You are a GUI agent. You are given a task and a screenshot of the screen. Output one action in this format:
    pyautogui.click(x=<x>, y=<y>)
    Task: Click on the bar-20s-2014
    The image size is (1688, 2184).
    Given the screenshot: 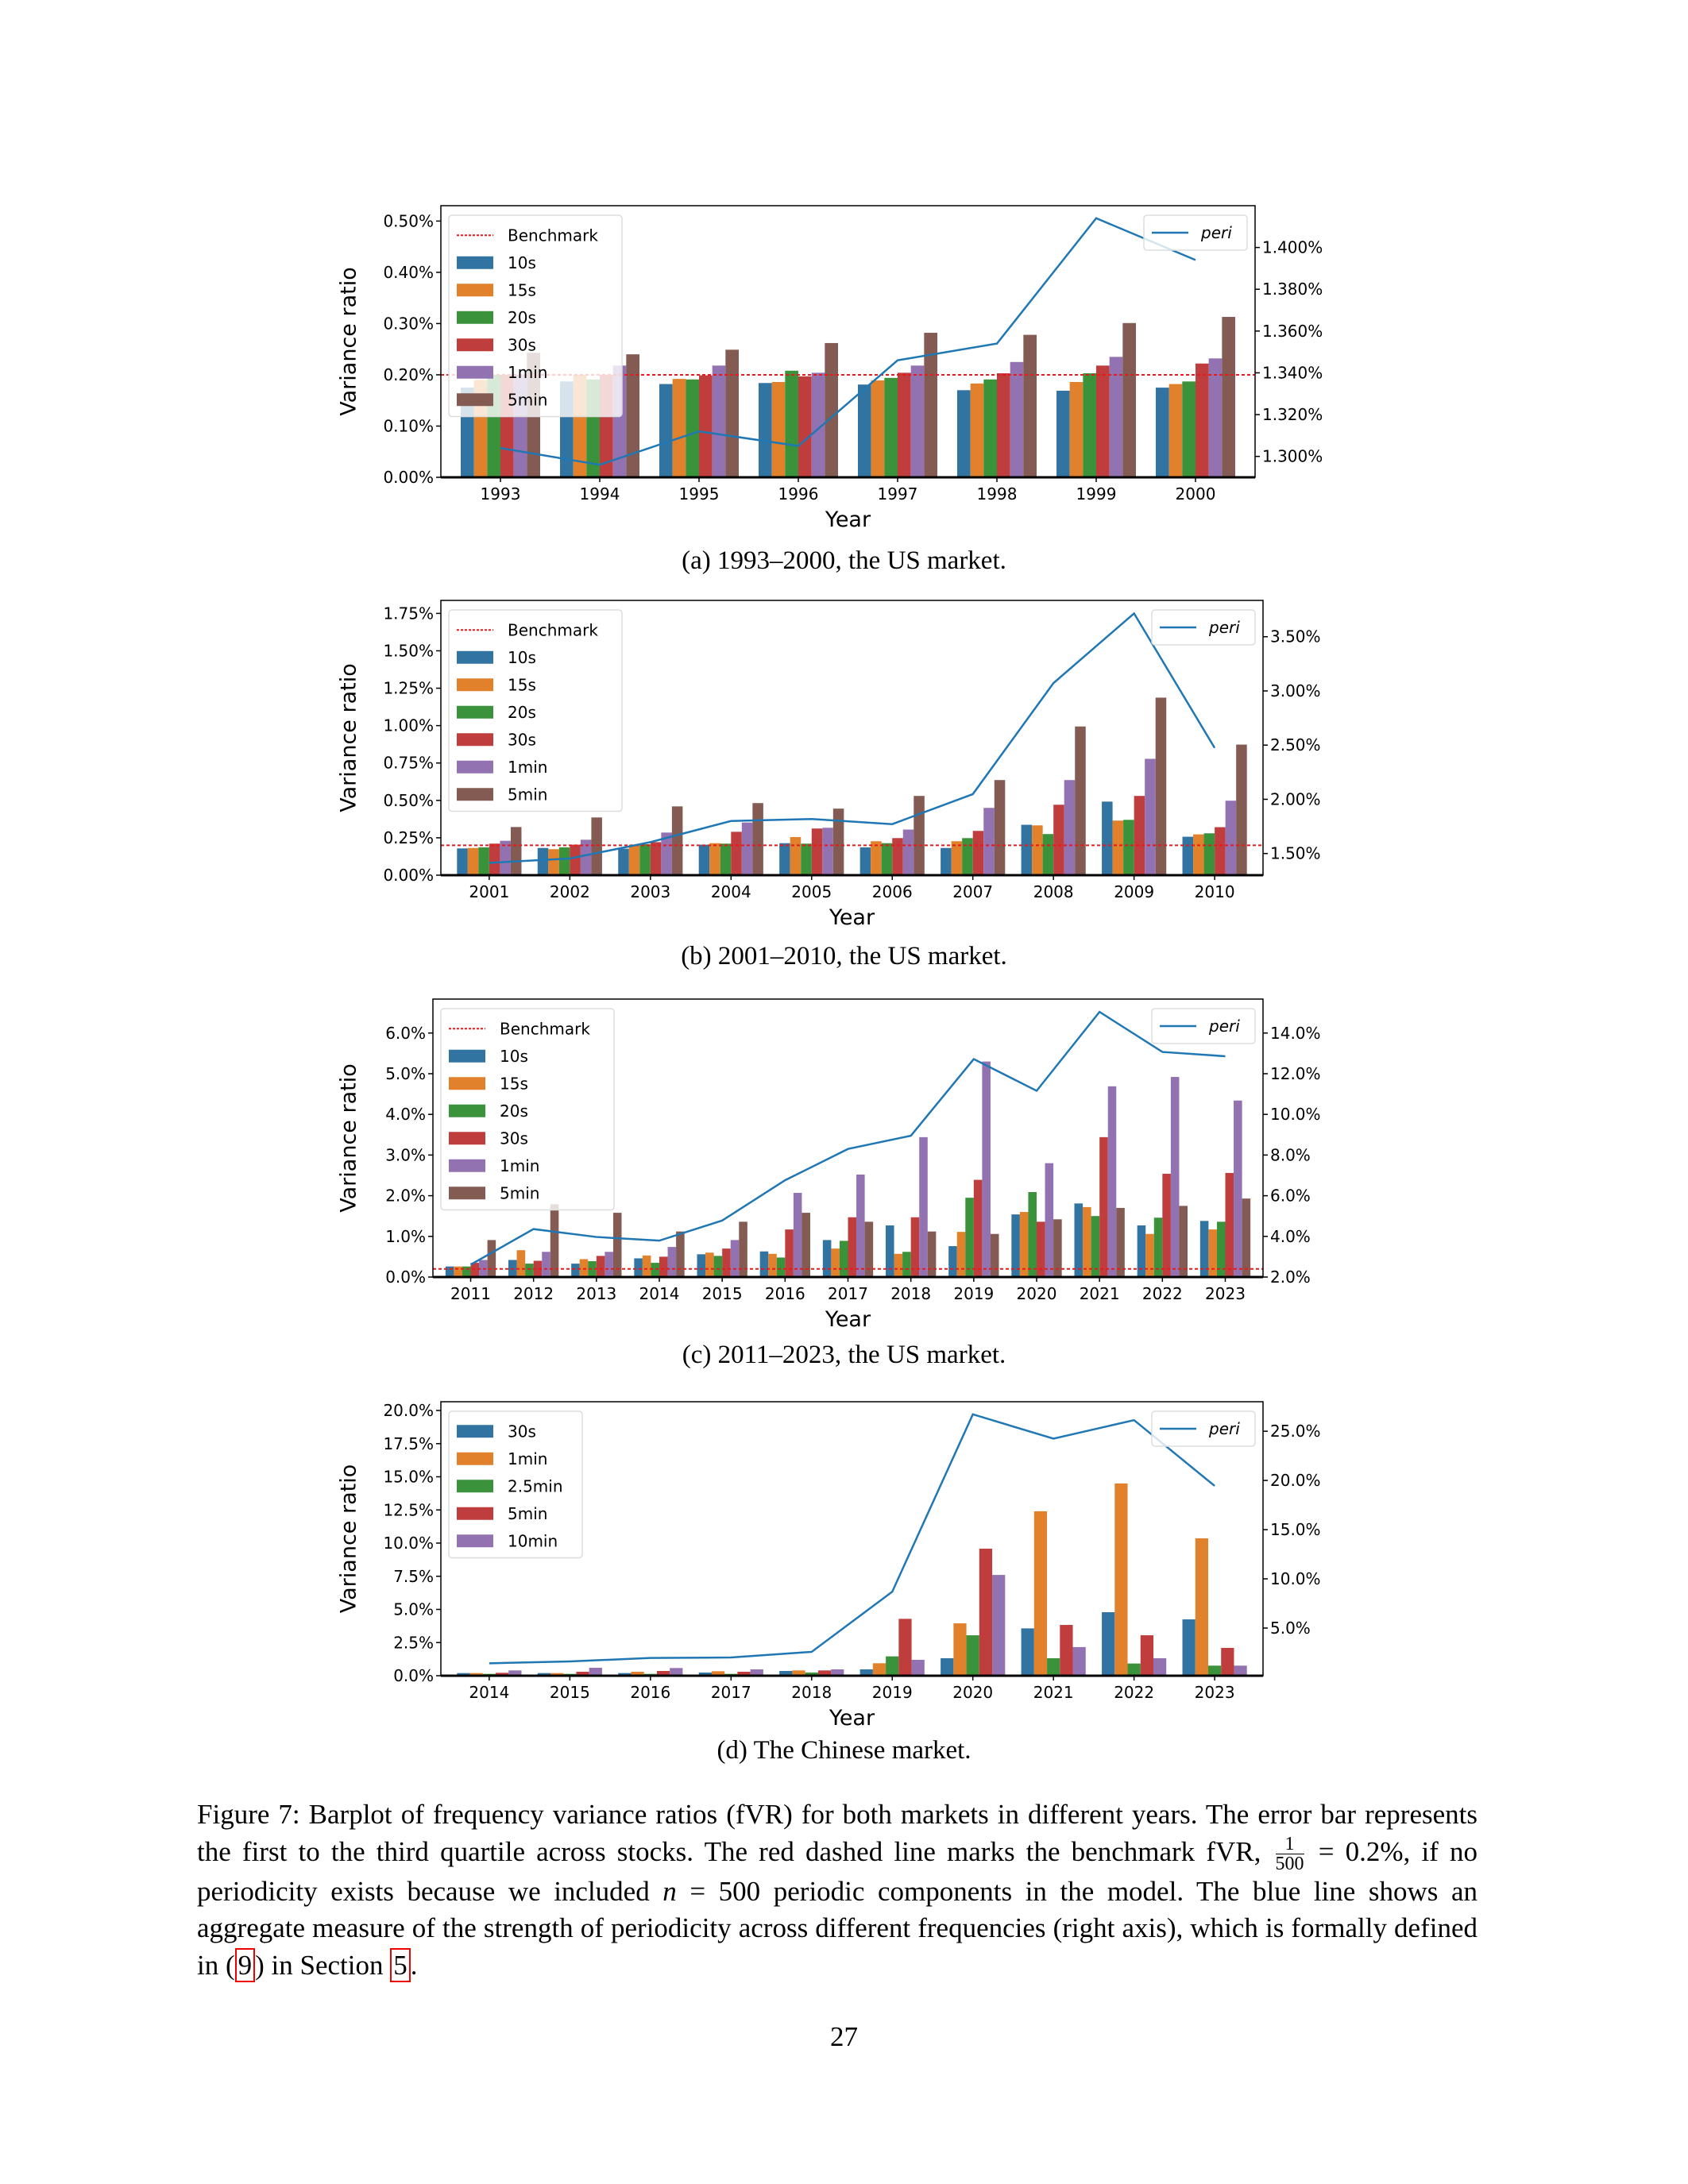 What is the action you would take?
    pyautogui.click(x=655, y=1270)
    